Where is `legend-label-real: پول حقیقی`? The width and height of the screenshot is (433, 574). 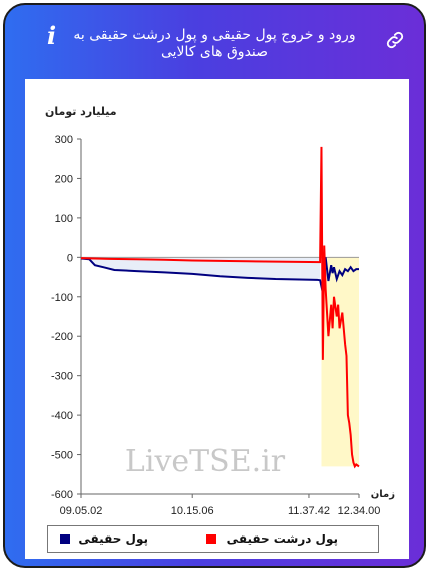
legend-label-real: پول حقیقی is located at coordinates (113, 539).